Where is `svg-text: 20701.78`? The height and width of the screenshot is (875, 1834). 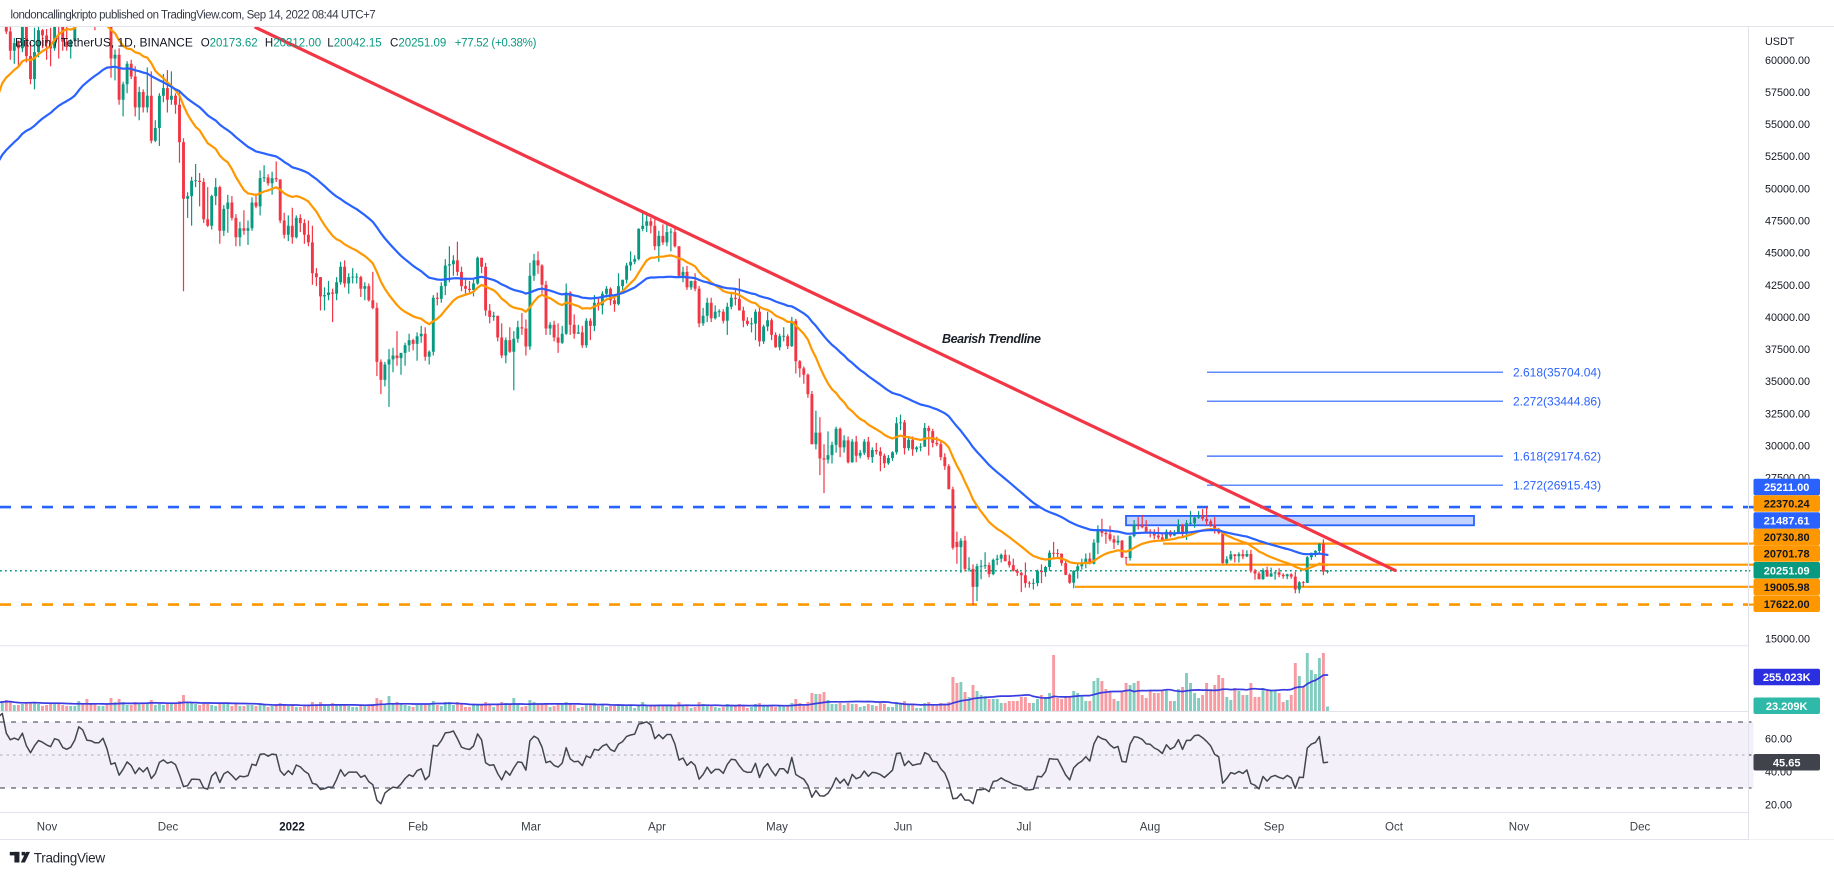
svg-text: 20701.78 is located at coordinates (1787, 555).